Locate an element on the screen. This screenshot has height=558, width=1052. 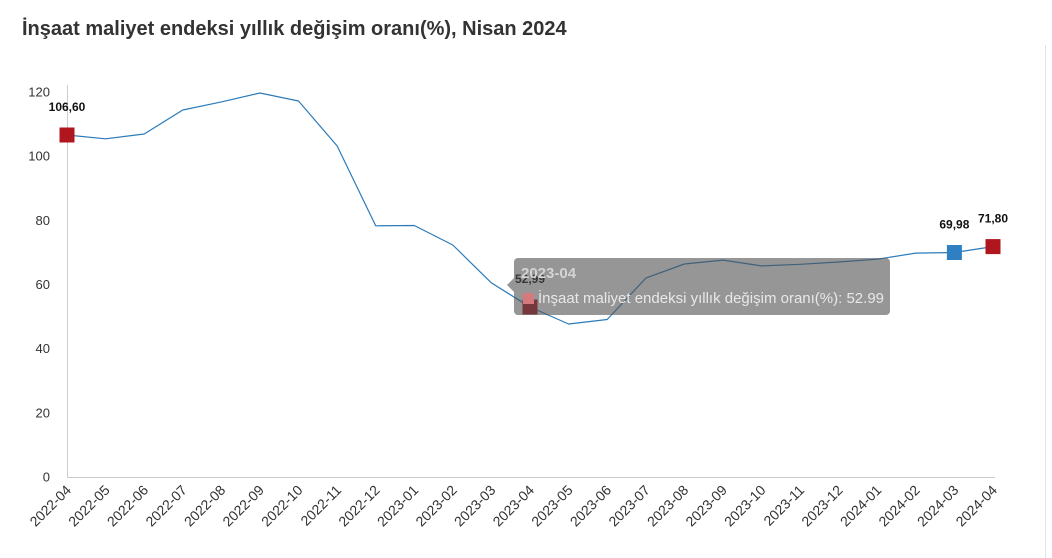
y-axis-labels: 0 20 40 60 80 100 120 is located at coordinates (39, 285).